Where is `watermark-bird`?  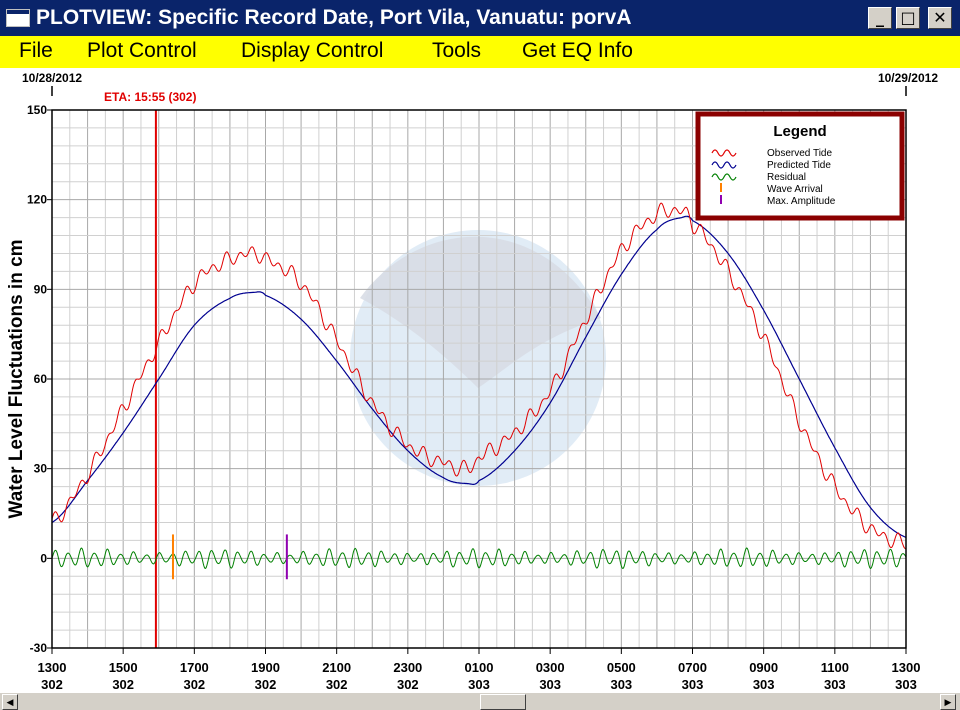
watermark-bird is located at coordinates (480, 312).